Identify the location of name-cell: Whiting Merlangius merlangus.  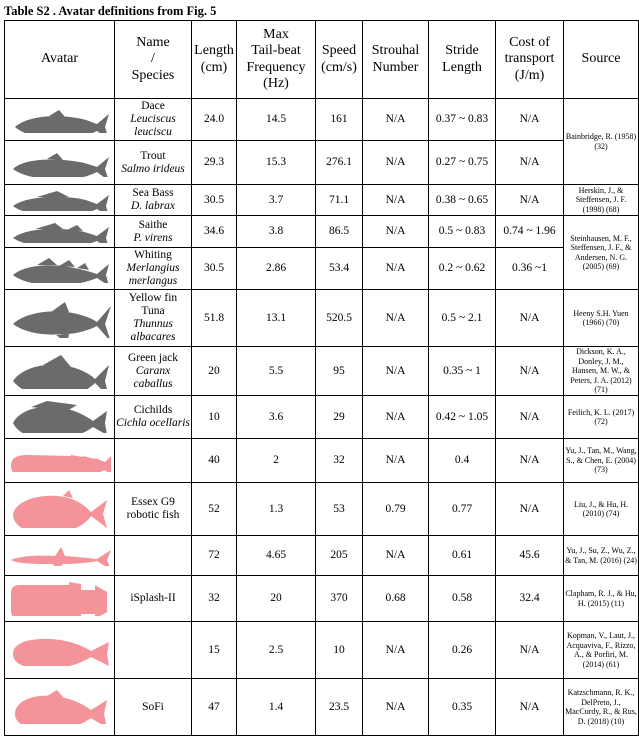
(153, 268).